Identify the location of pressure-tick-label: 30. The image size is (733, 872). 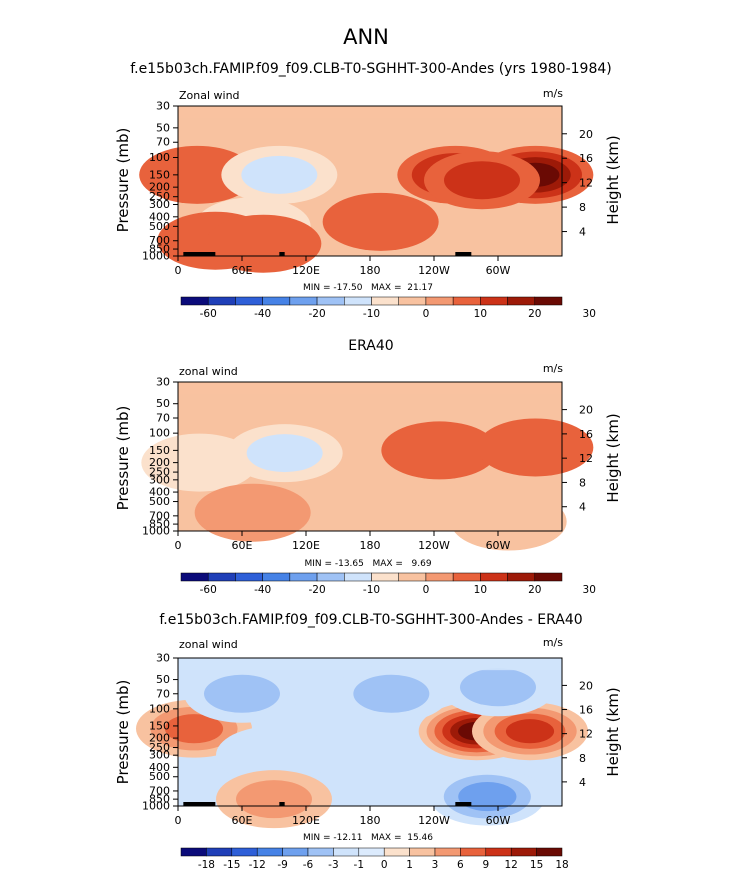
(163, 106).